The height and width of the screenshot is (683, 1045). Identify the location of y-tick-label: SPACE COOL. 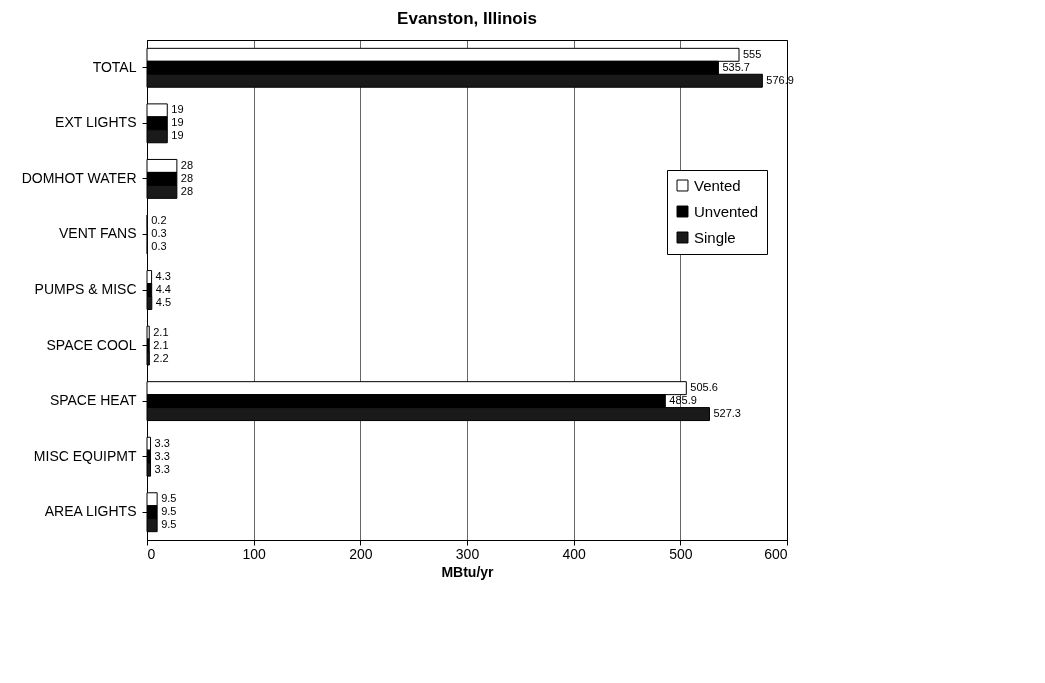
(91, 344).